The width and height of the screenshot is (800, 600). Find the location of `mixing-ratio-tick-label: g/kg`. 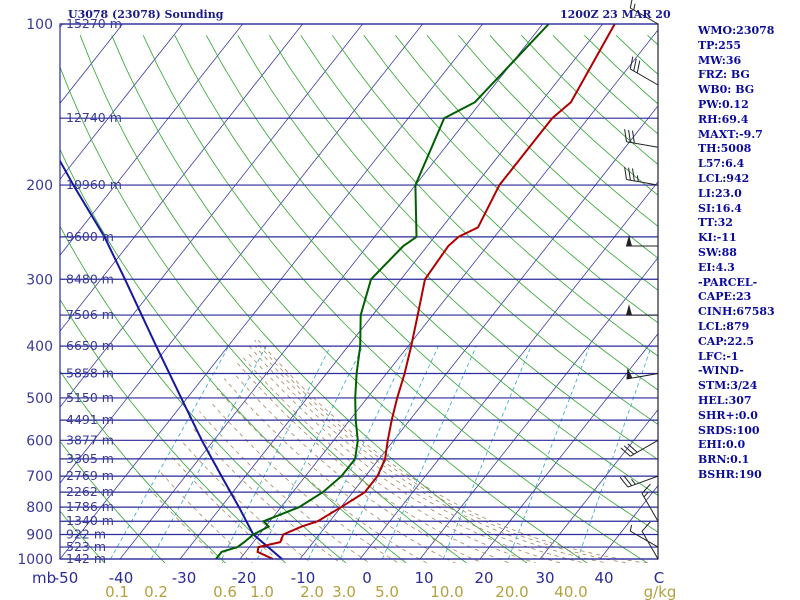

mixing-ratio-tick-label: g/kg is located at coordinates (660, 591).